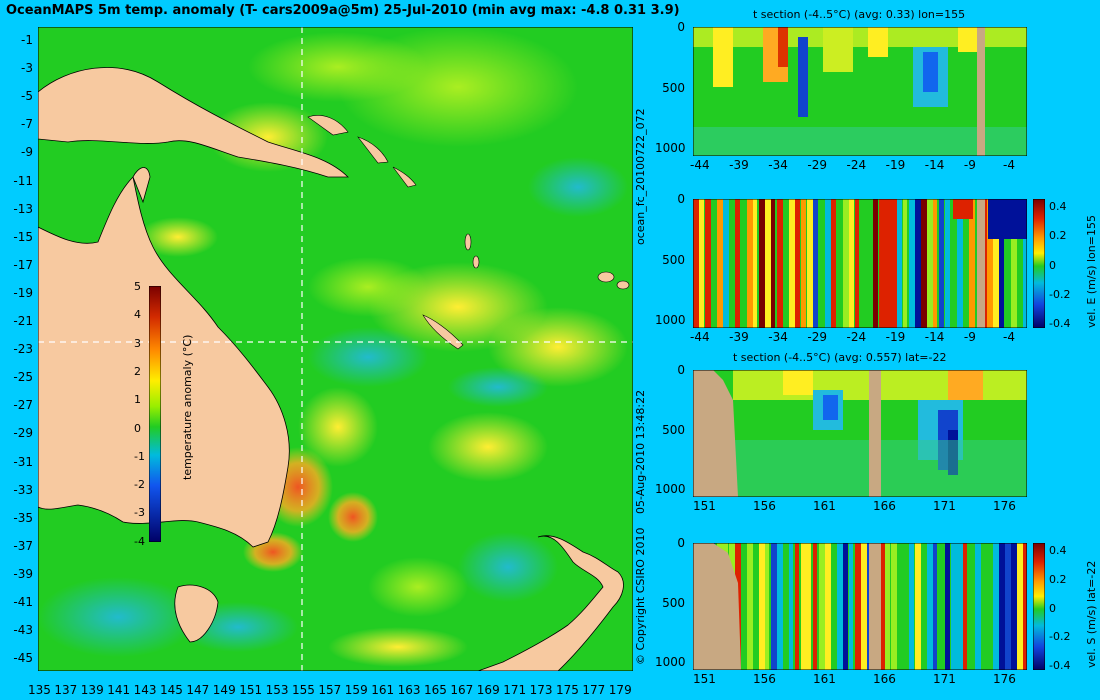  Describe the element at coordinates (567, 690) in the screenshot. I see `lon-tick-label: 175` at that location.